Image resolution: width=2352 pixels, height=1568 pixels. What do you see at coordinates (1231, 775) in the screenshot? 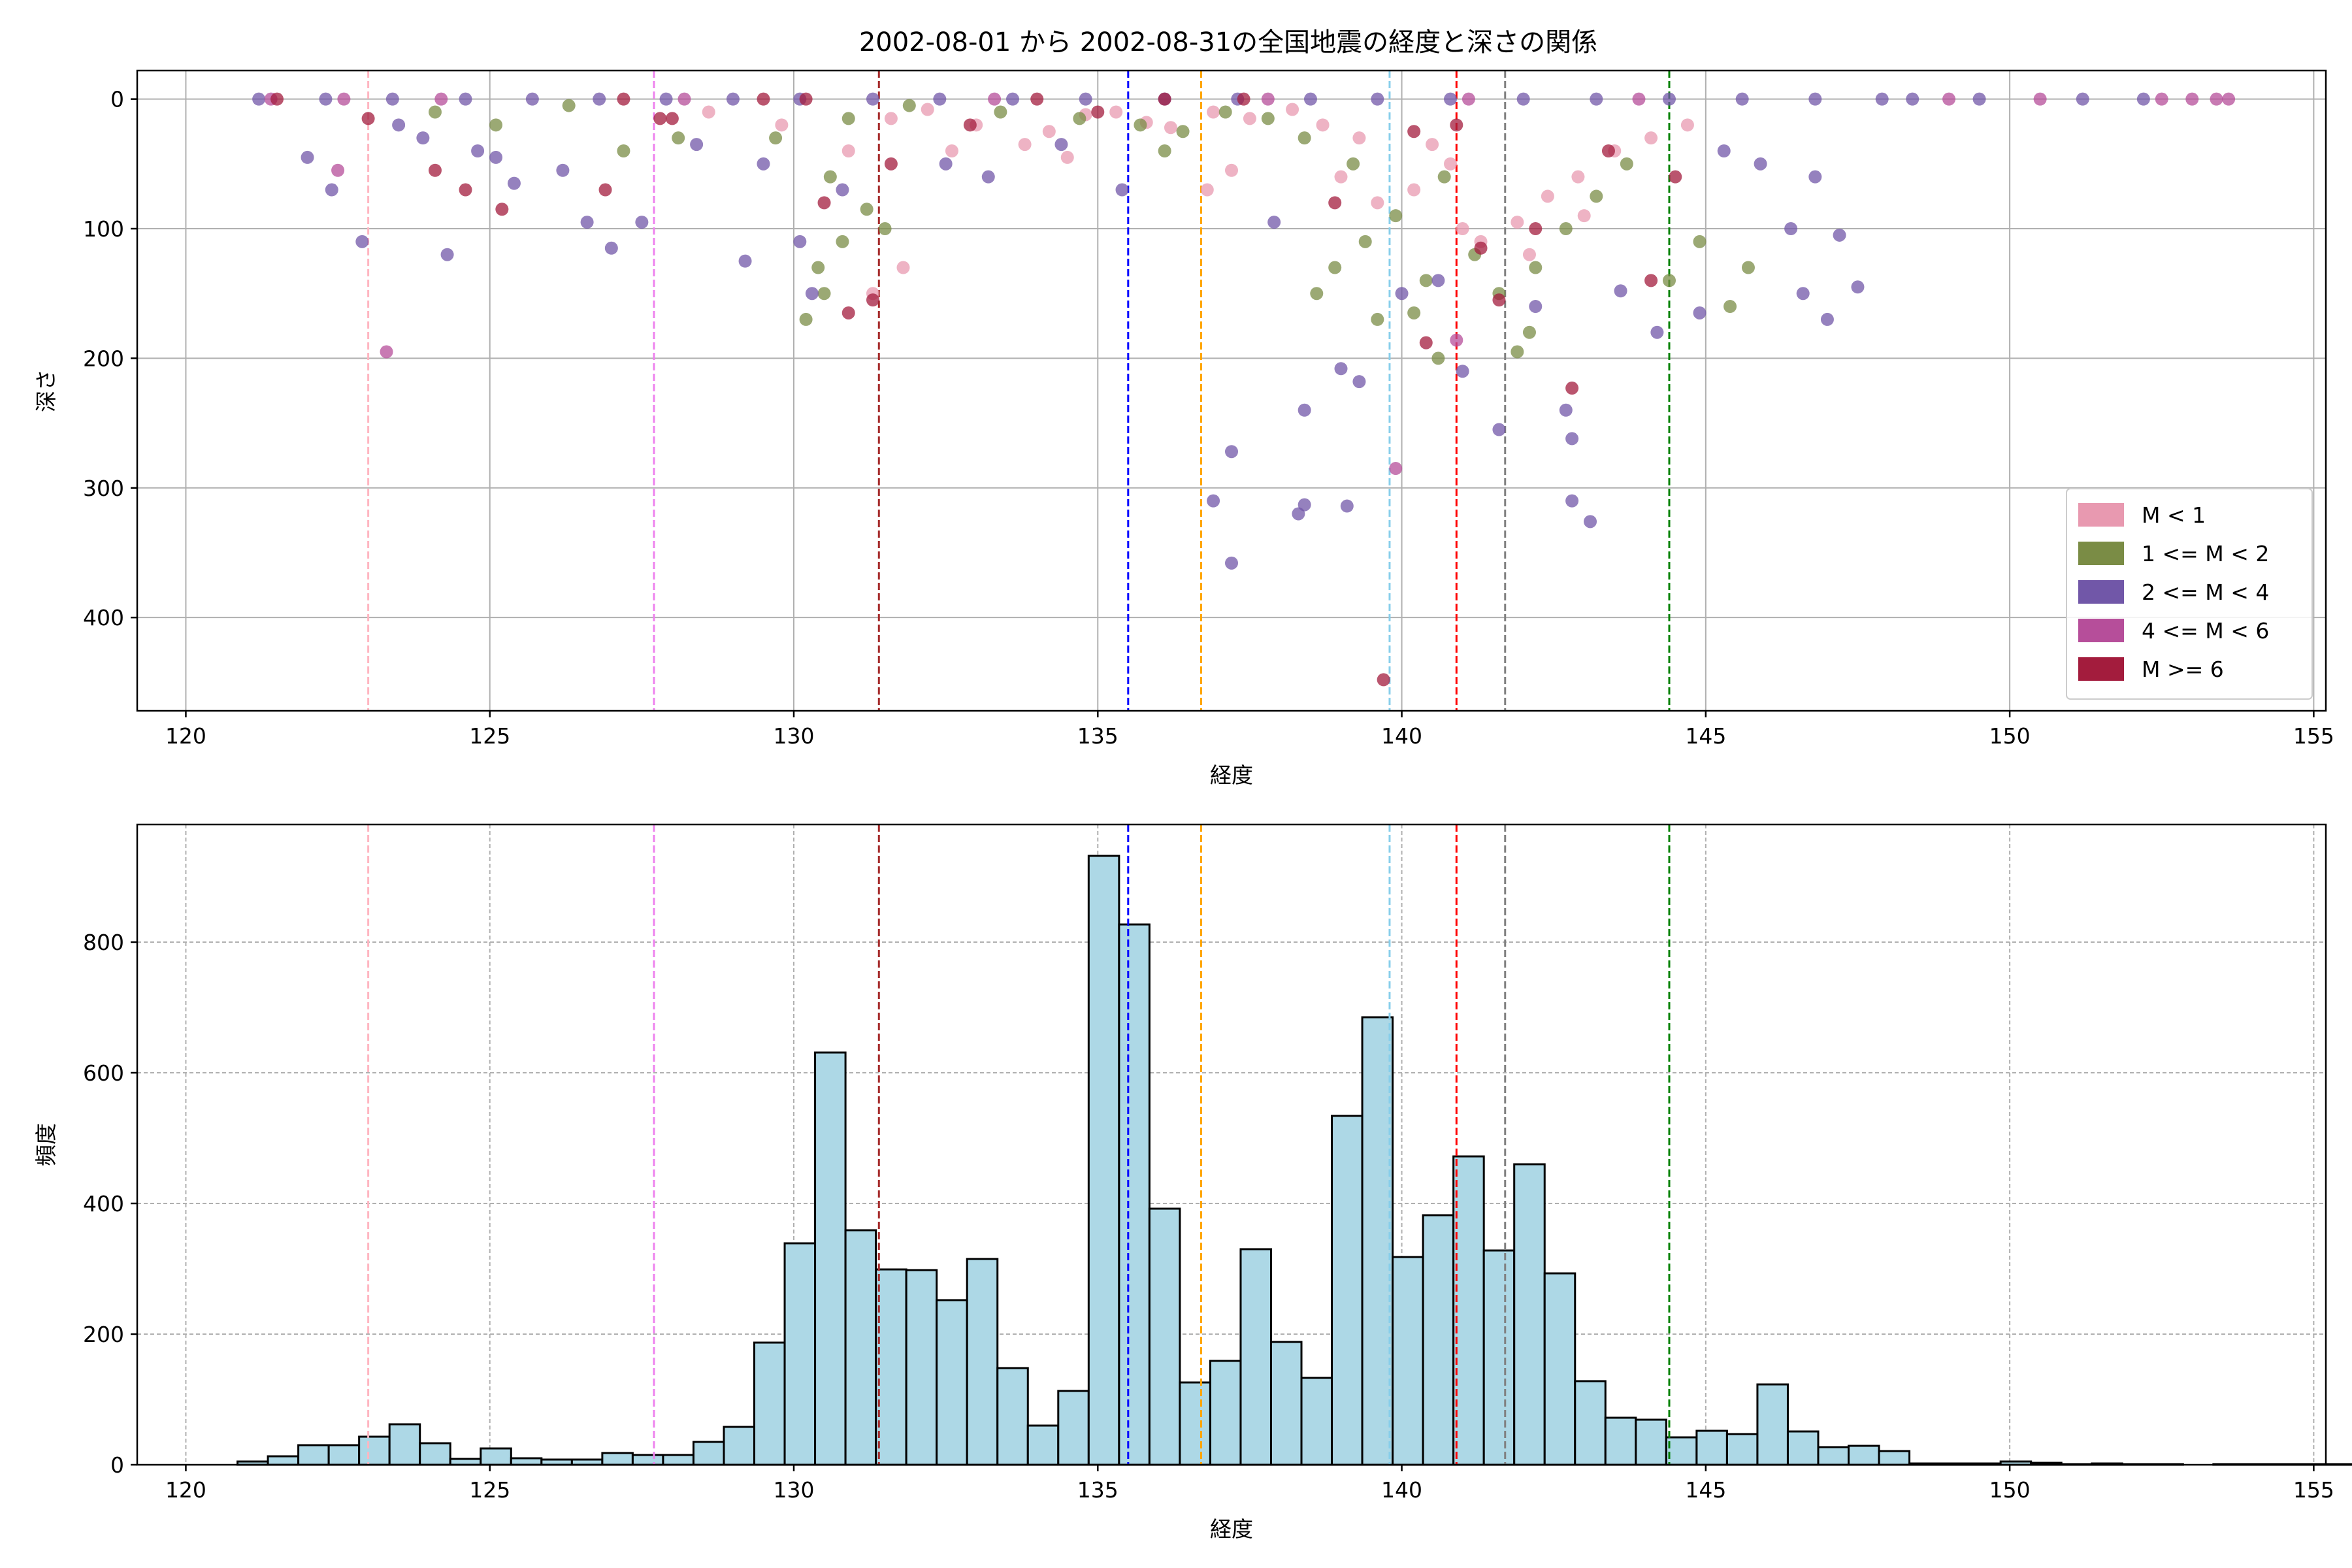
I see `scatter-xlabel: 経度` at bounding box center [1231, 775].